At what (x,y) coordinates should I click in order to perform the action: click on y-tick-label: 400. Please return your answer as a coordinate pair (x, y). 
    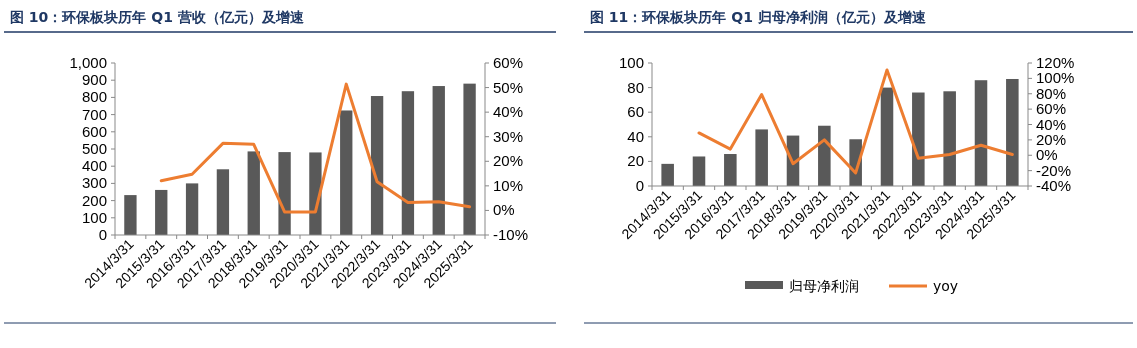
    Looking at the image, I should click on (94, 166).